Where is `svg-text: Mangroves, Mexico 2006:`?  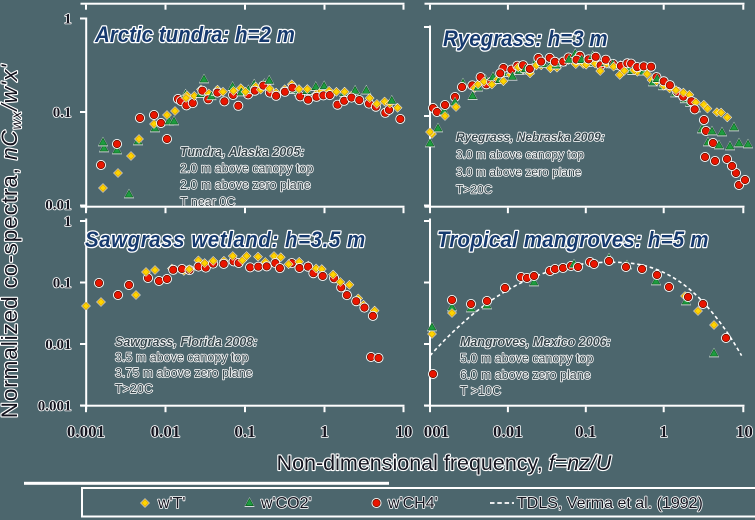 svg-text: Mangroves, Mexico 2006: is located at coordinates (535, 342).